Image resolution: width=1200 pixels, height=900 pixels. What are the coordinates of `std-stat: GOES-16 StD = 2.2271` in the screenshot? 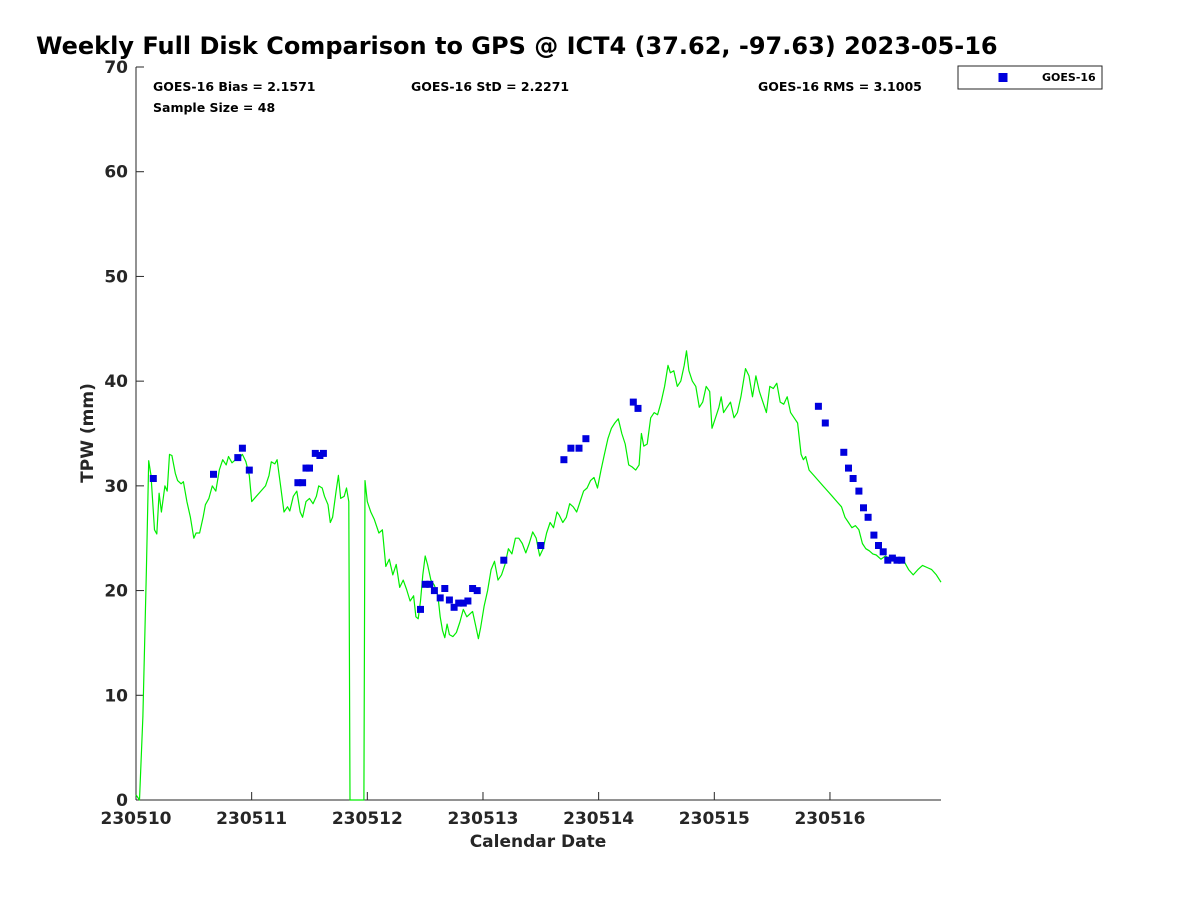 It's located at (490, 86).